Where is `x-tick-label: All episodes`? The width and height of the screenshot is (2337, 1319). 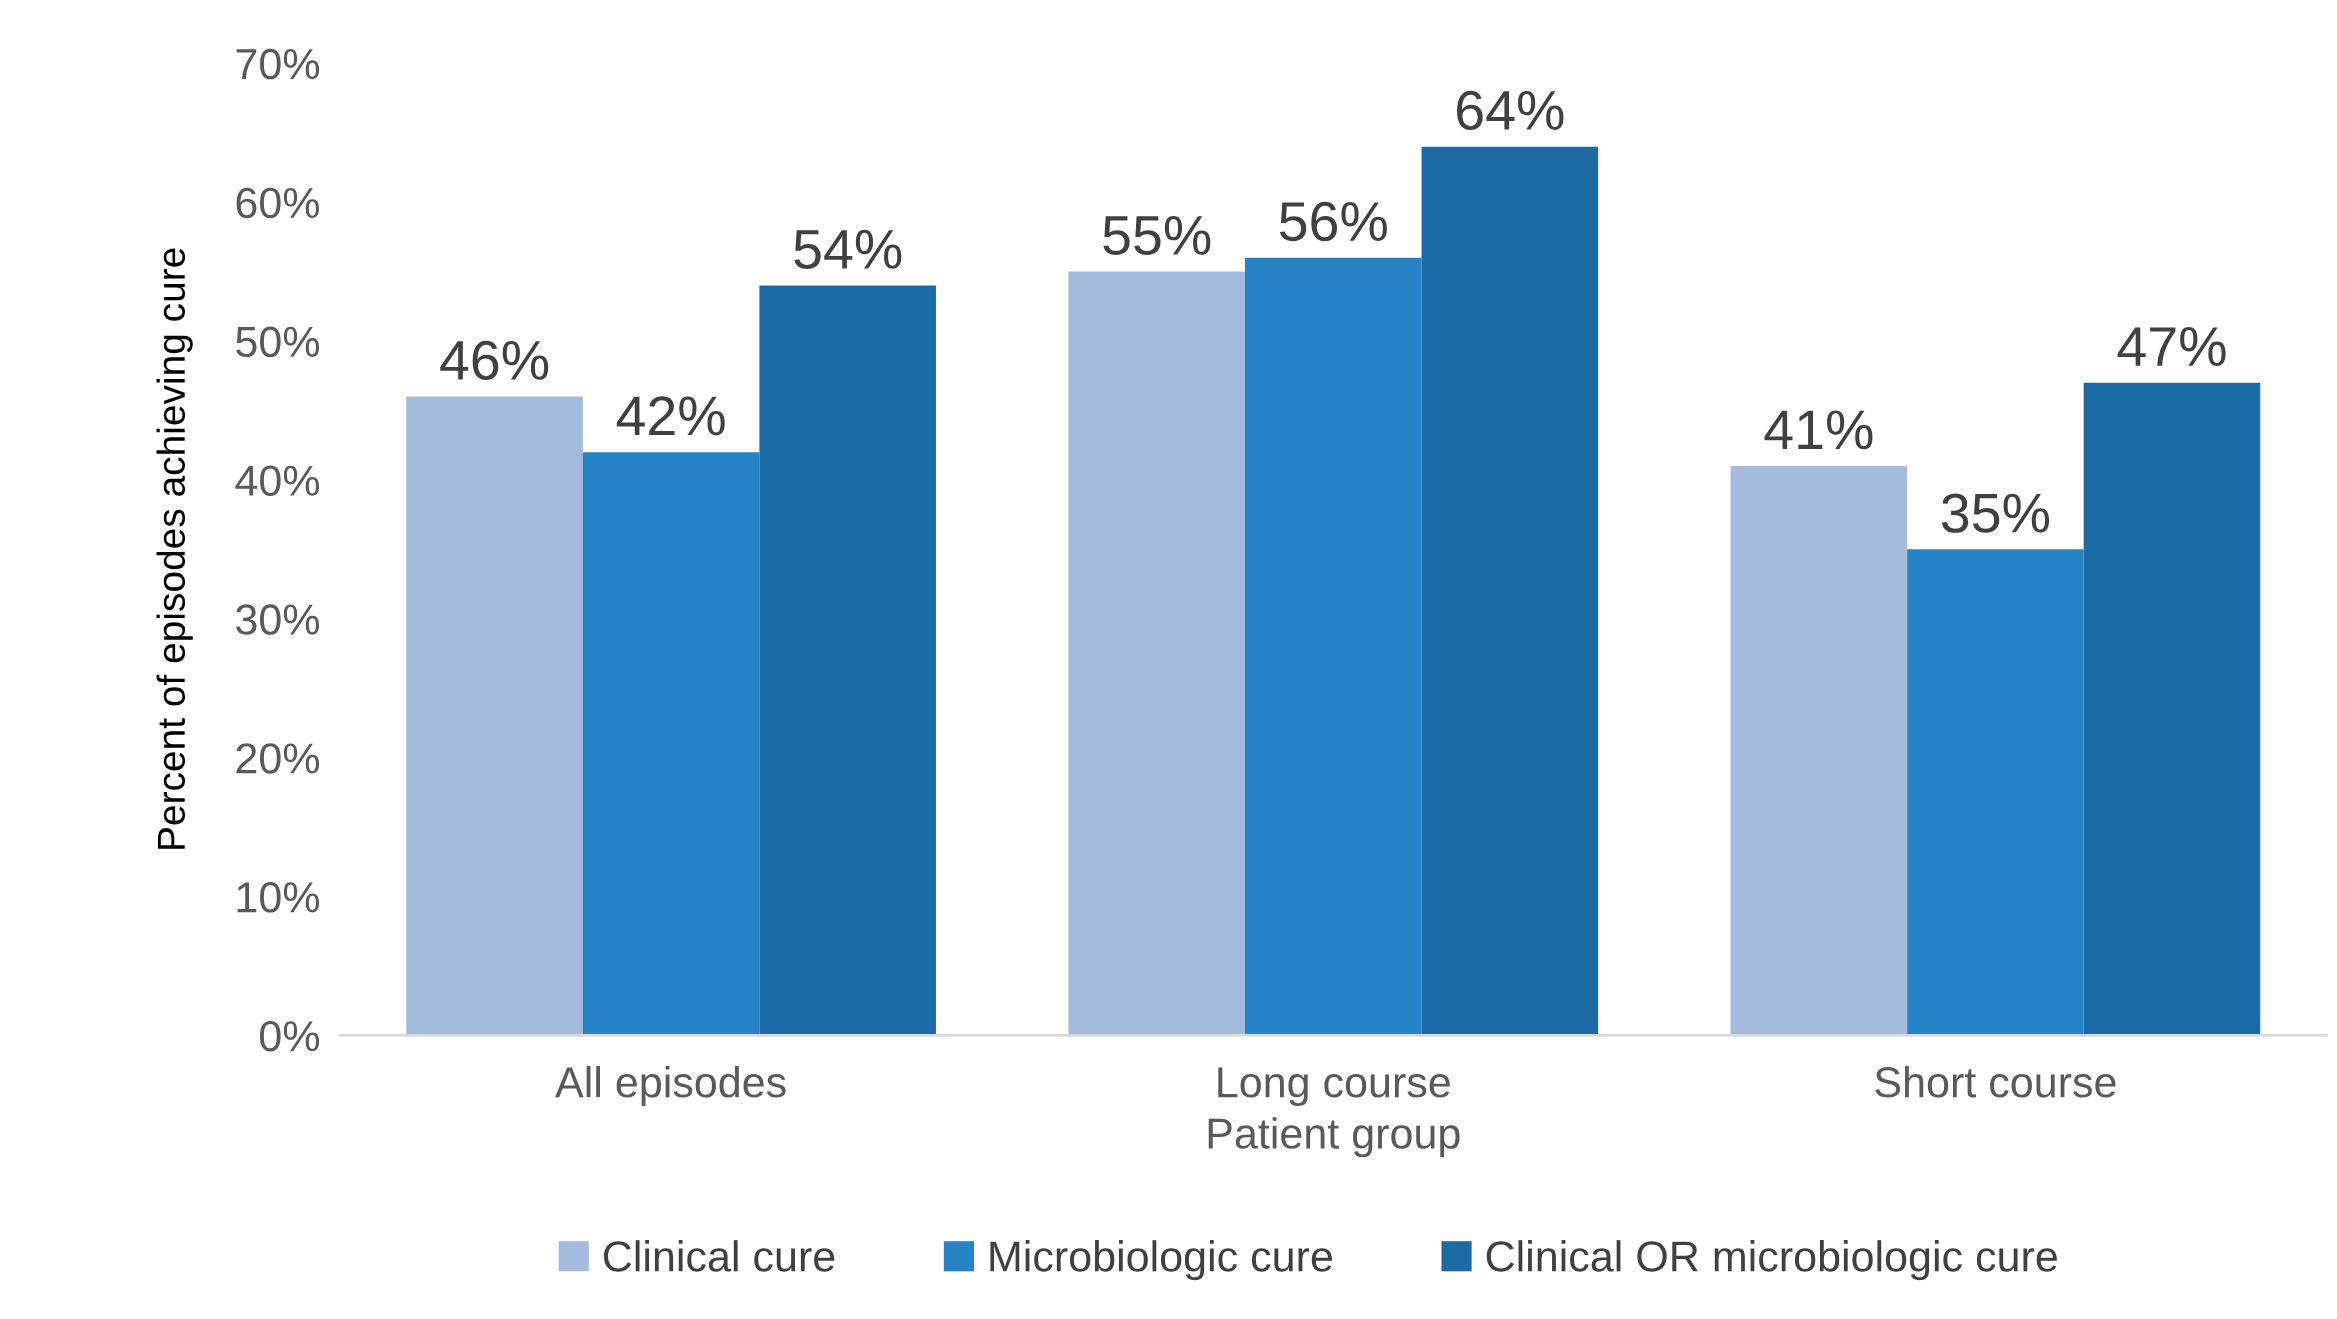 x-tick-label: All episodes is located at coordinates (670, 1086).